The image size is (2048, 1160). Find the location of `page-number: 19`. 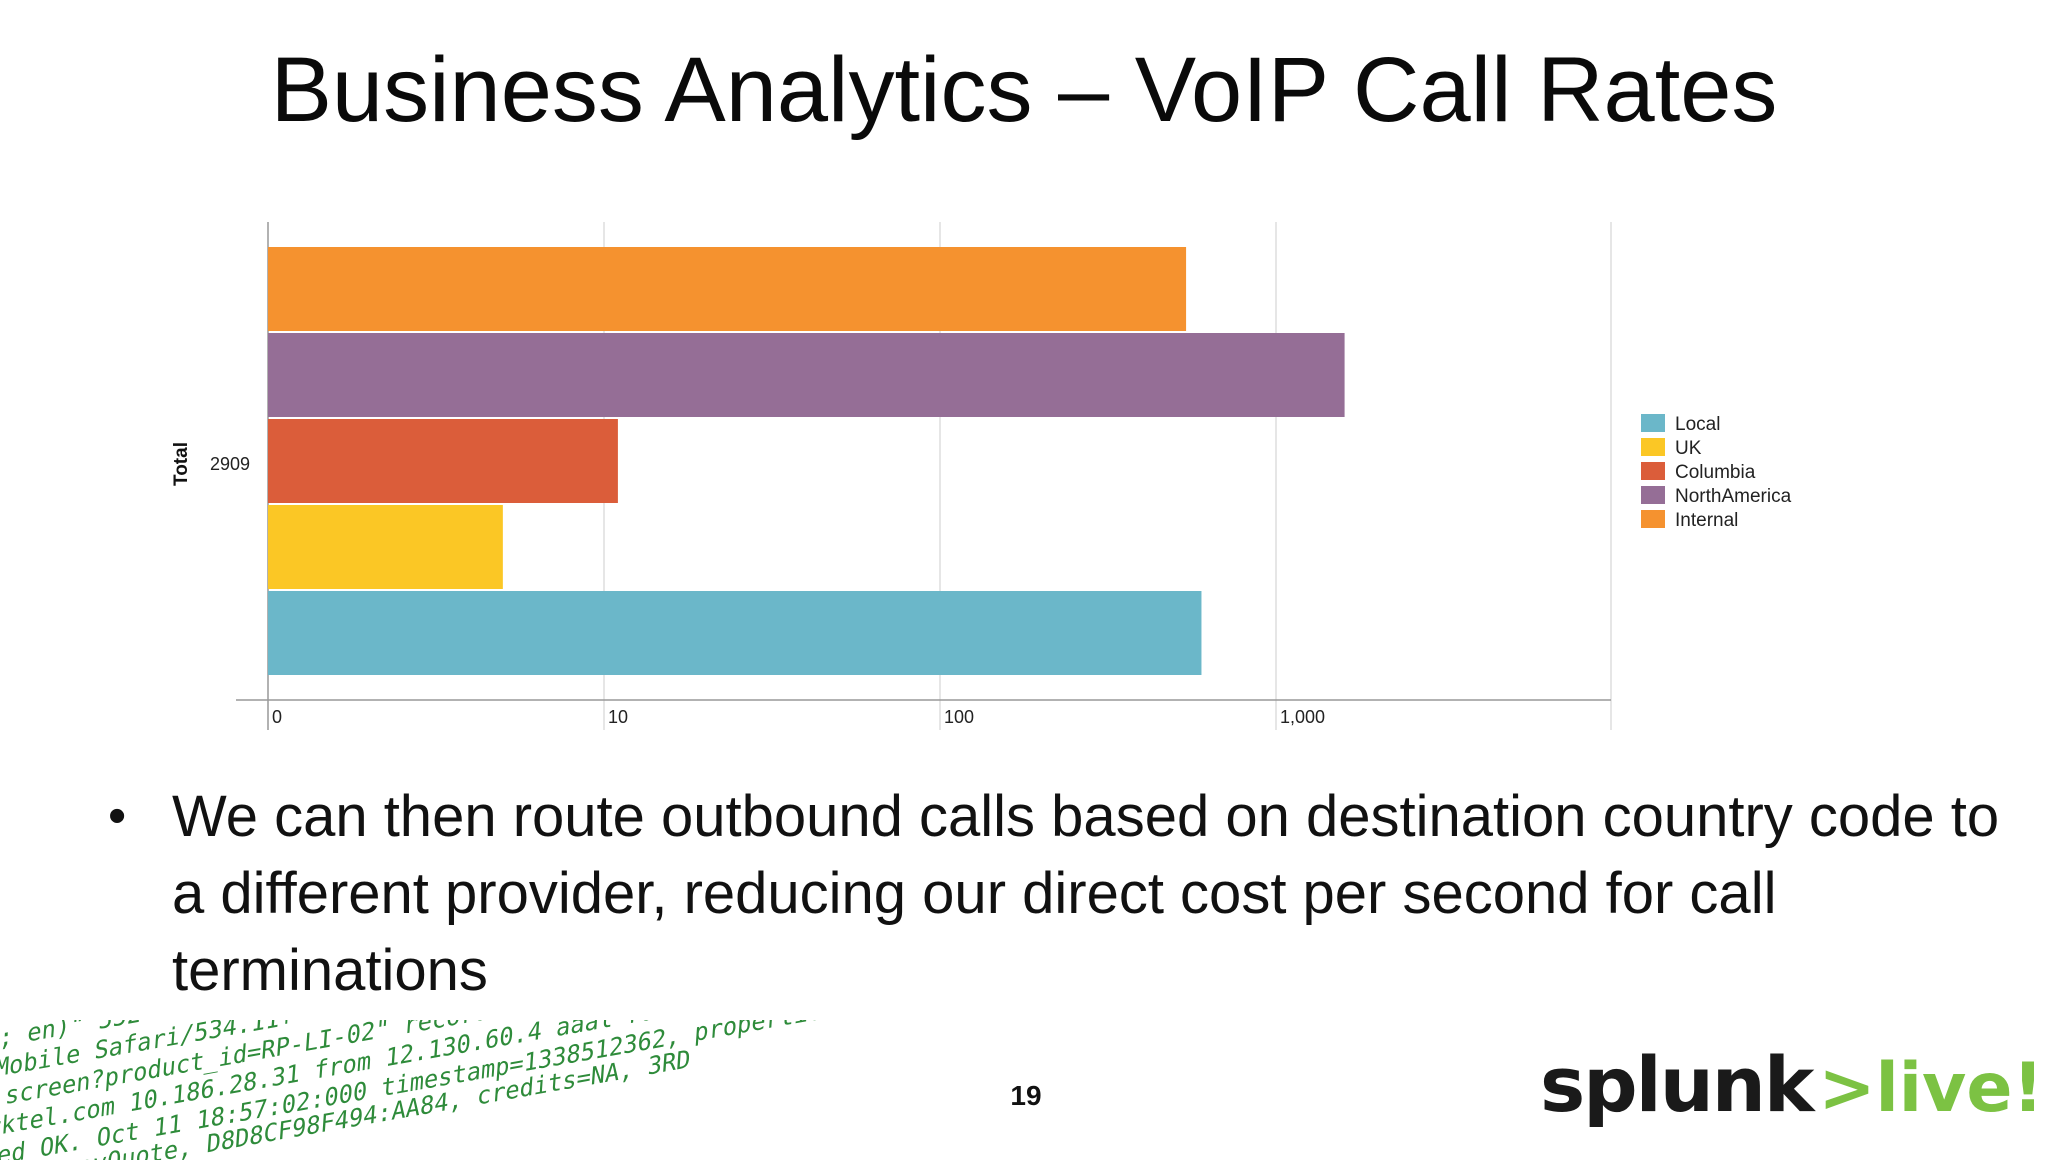

page-number: 19 is located at coordinates (1026, 1095).